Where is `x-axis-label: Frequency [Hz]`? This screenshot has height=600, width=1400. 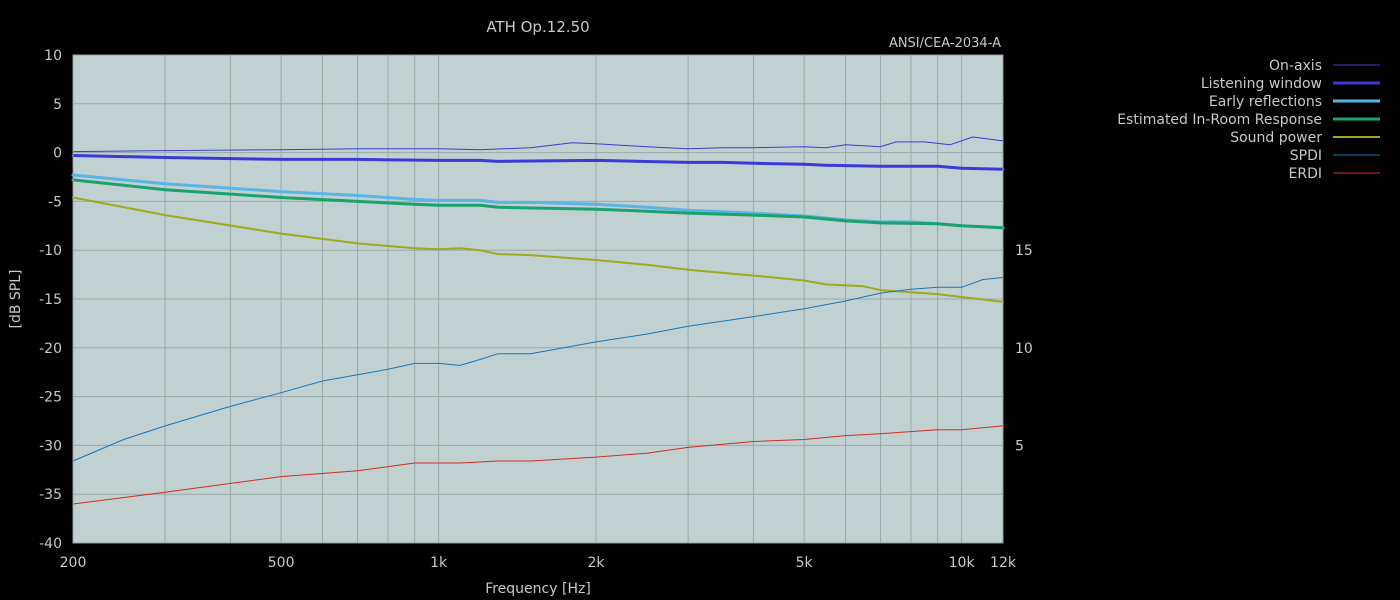
x-axis-label: Frequency [Hz] is located at coordinates (538, 589).